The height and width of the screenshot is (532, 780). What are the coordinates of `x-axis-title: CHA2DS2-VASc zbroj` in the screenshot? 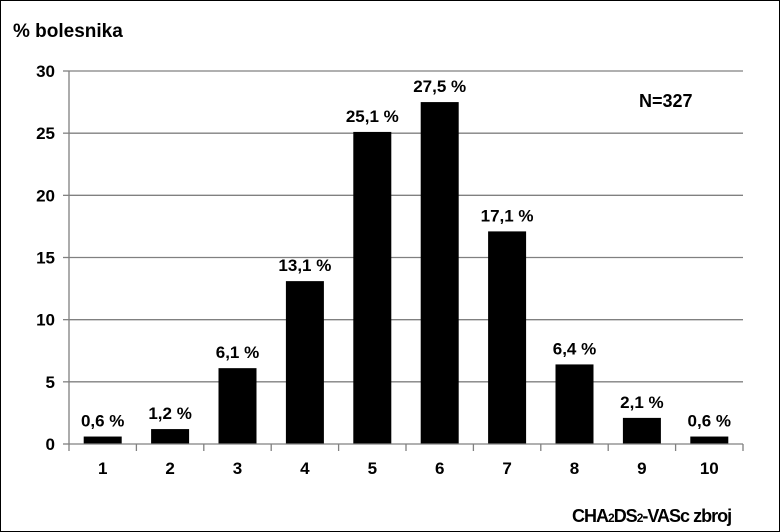 It's located at (651, 516).